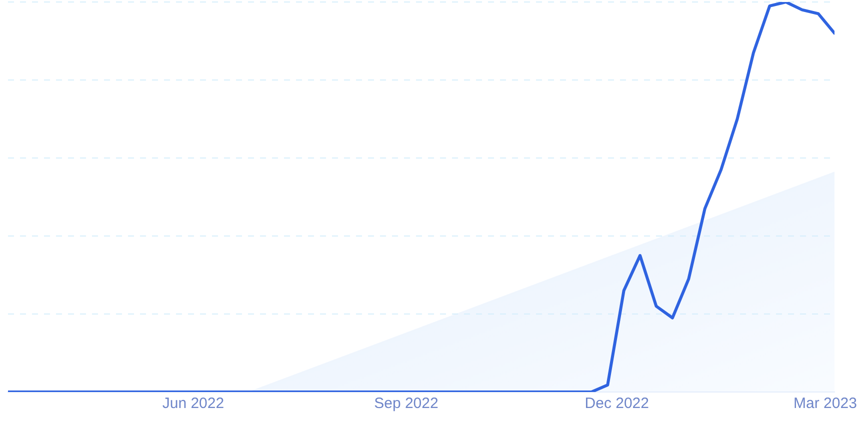 The image size is (860, 430). Describe the element at coordinates (193, 403) in the screenshot. I see `x-tick-label: Jun 2022` at that location.